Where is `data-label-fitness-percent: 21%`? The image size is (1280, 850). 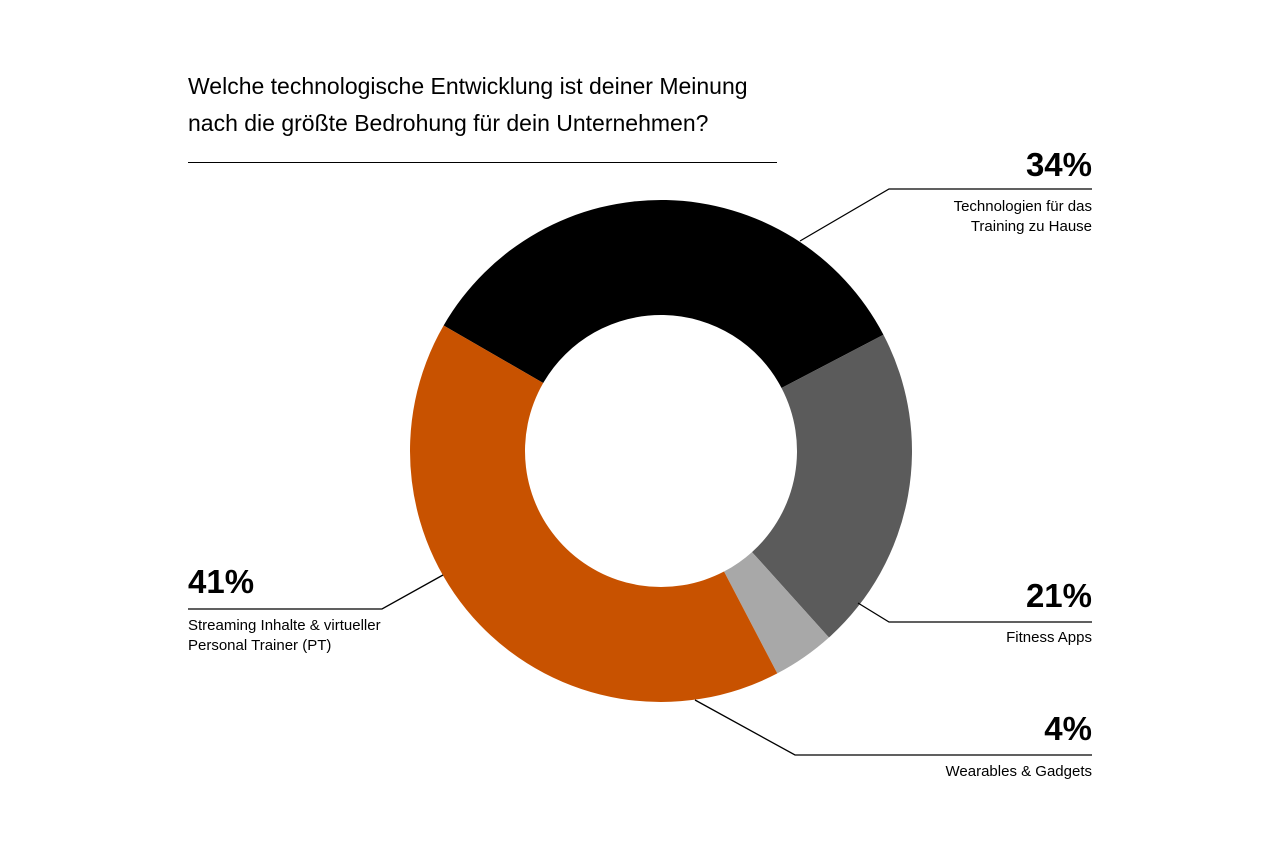 data-label-fitness-percent: 21% is located at coordinates (1058, 595).